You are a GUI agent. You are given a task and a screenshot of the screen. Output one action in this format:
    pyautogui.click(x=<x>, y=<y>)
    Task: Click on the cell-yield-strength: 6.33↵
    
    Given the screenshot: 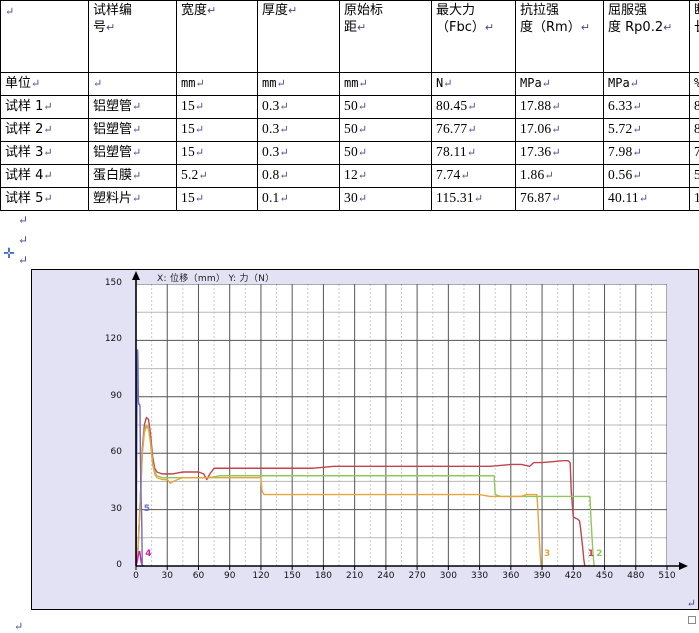 What is the action you would take?
    pyautogui.click(x=646, y=107)
    